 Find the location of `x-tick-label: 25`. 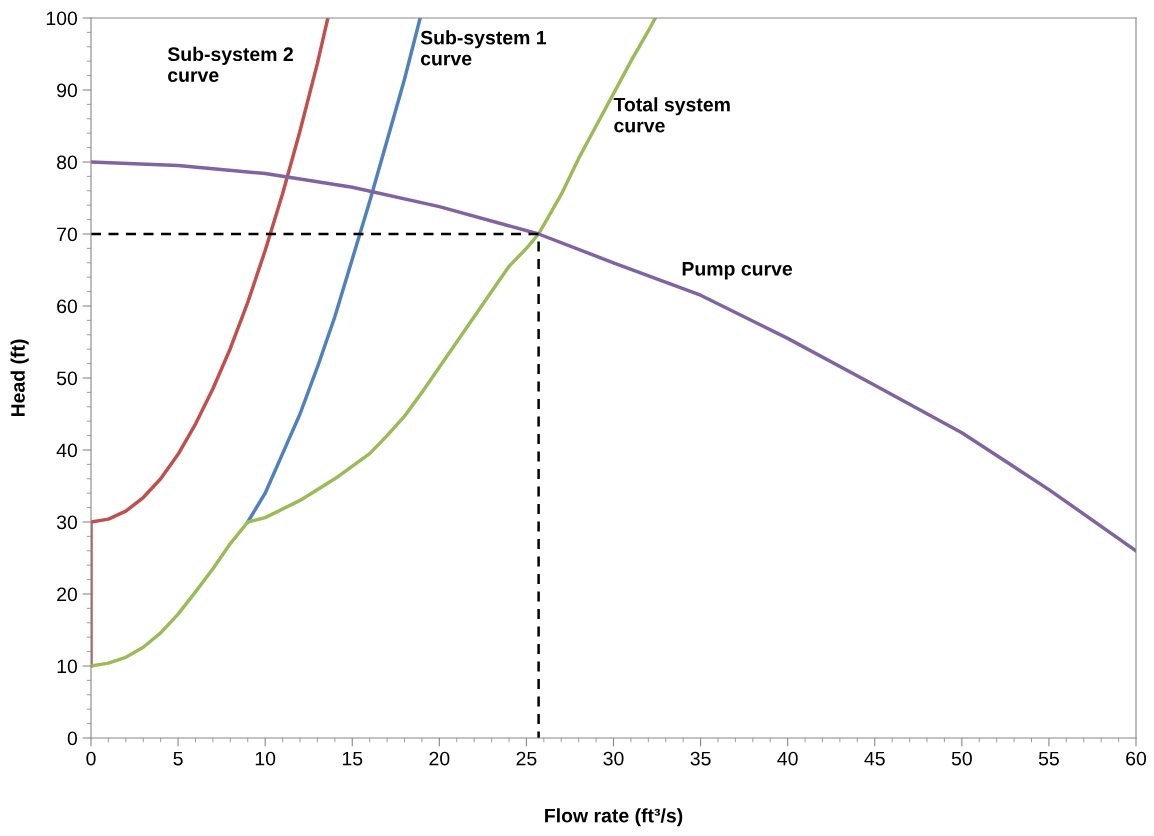

x-tick-label: 25 is located at coordinates (526, 758).